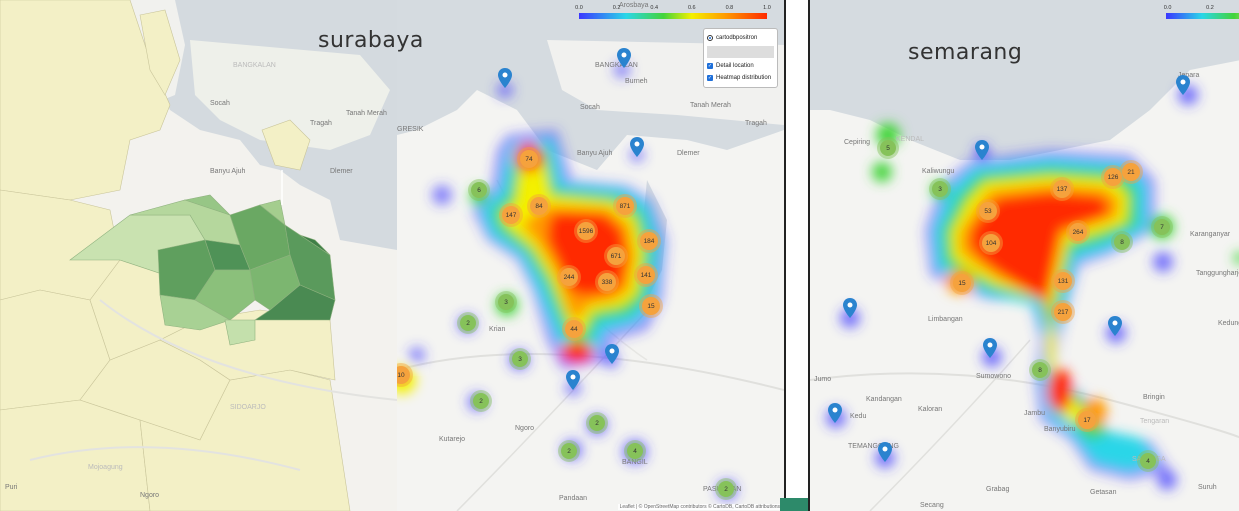  What do you see at coordinates (991, 243) in the screenshot?
I see `marker-cluster: 104` at bounding box center [991, 243].